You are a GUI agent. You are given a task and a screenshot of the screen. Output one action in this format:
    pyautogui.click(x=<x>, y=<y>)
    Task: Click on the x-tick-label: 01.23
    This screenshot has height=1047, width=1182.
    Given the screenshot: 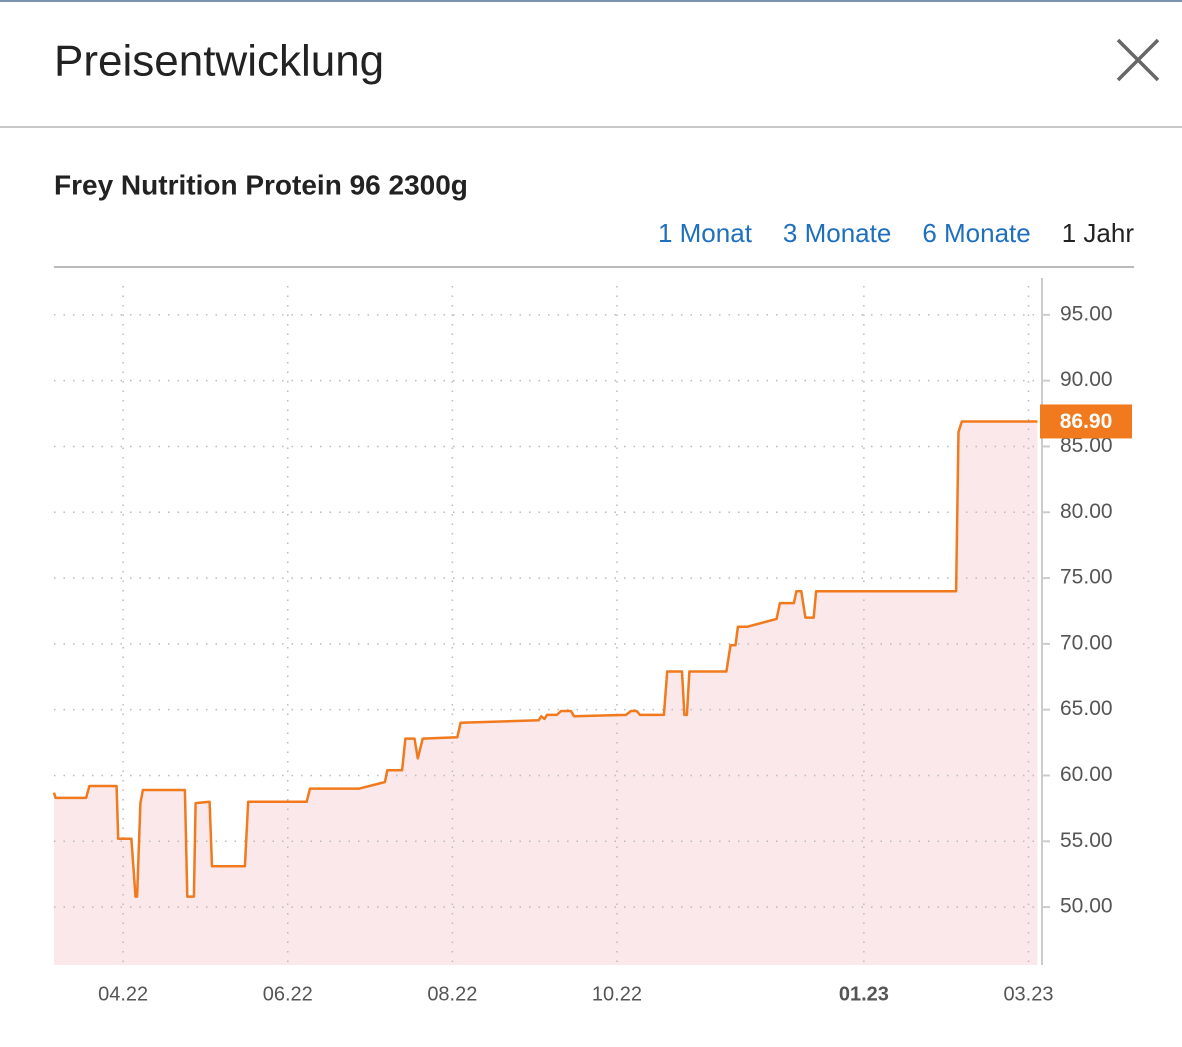 What is the action you would take?
    pyautogui.click(x=864, y=994)
    